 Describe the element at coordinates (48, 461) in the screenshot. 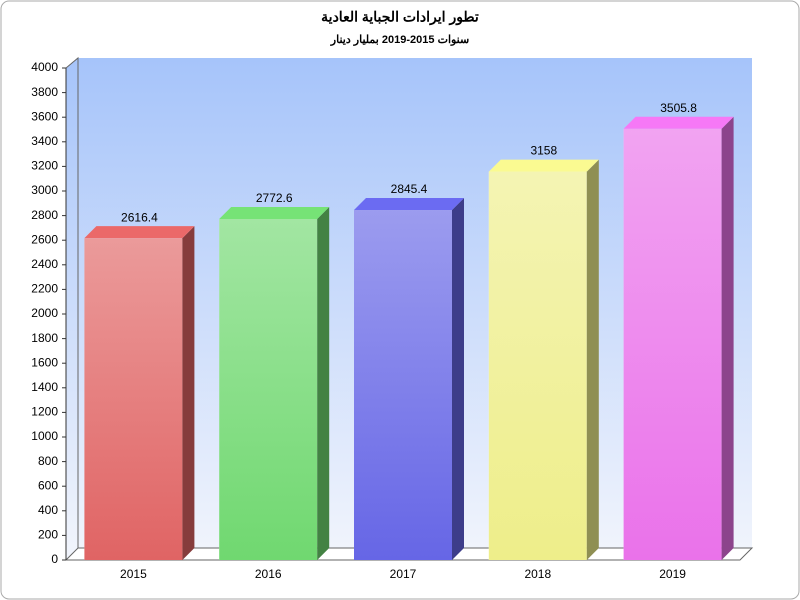

I see `y-tick-label: 800` at that location.